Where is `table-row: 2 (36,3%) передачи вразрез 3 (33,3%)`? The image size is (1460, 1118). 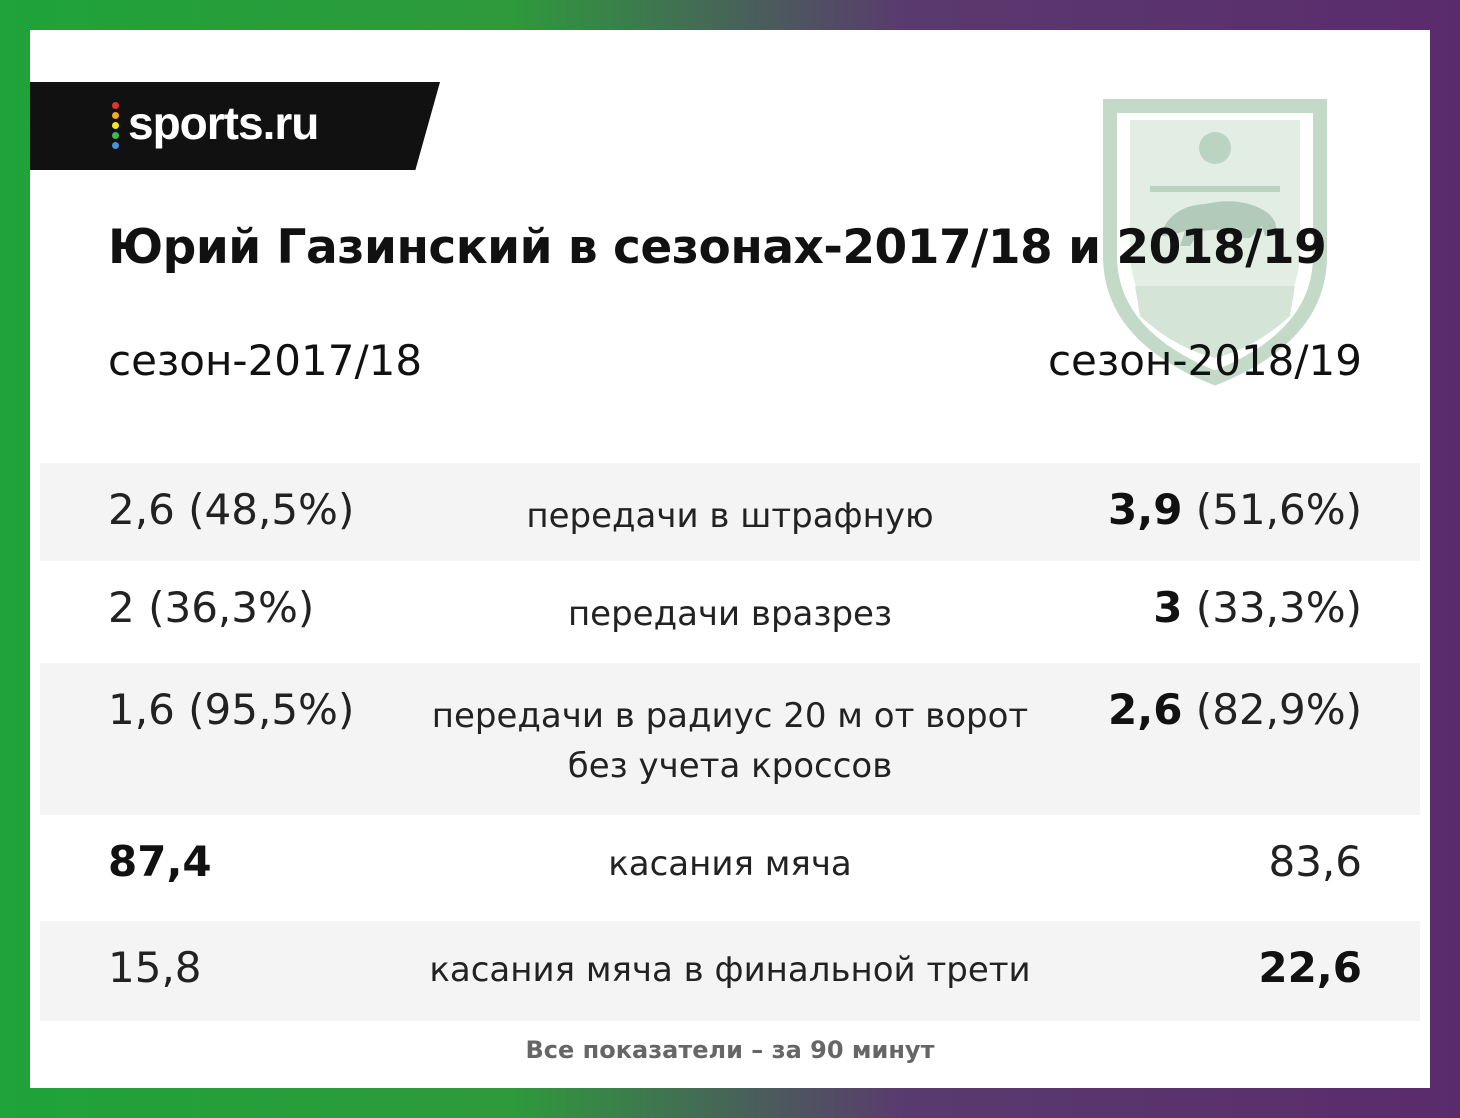 table-row: 2 (36,3%) передачи вразрез 3 (33,3%) is located at coordinates (730, 612).